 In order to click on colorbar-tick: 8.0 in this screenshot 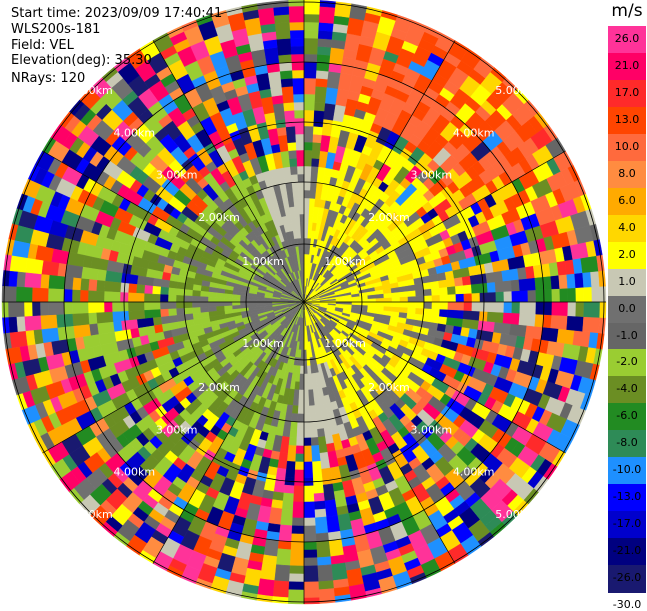, I will do `click(627, 173)`.